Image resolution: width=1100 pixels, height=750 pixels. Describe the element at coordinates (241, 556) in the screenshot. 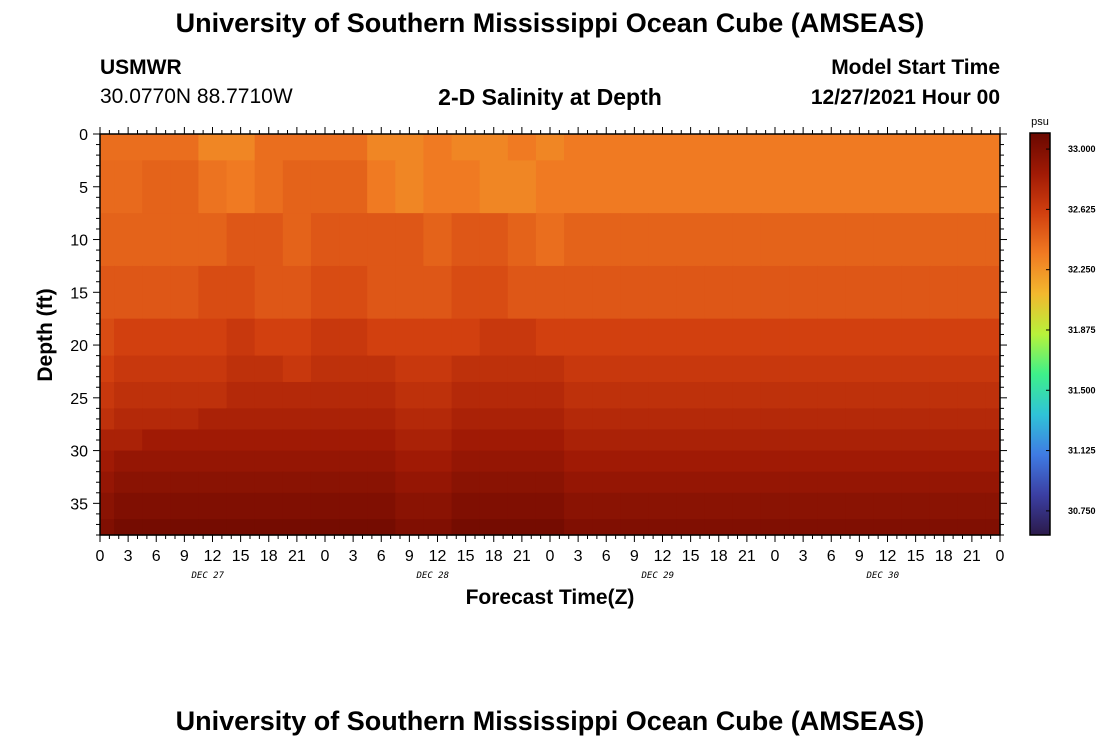

I see `x-tick-label: 15` at that location.